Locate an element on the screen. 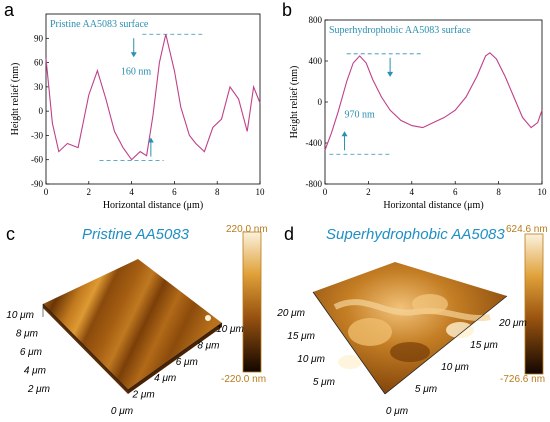 This screenshot has height=422, width=550. afm-superhydrophobic-x-tick-label: 20 μm is located at coordinates (512, 323).